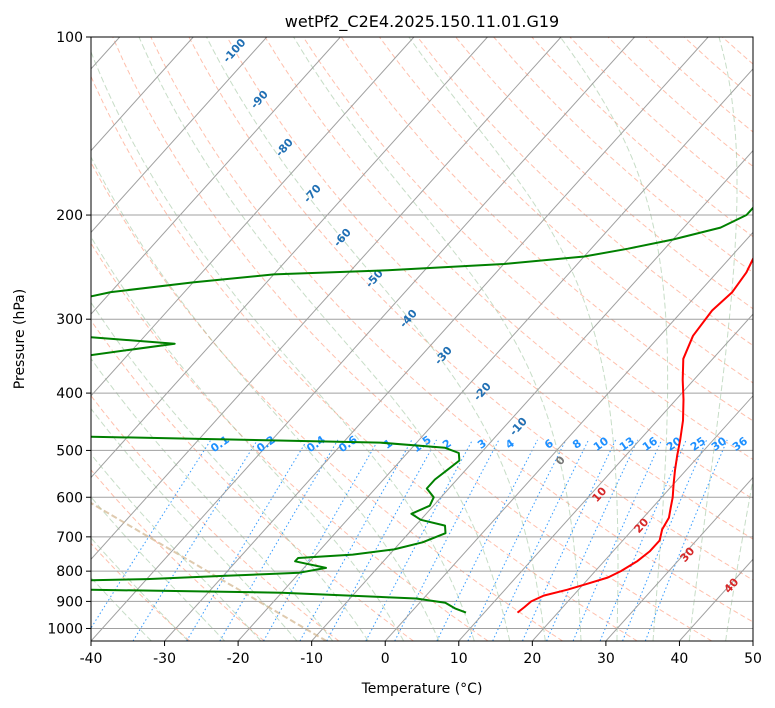 Image resolution: width=775 pixels, height=708 pixels. Describe the element at coordinates (422, 22) in the screenshot. I see `chart-title: wetPf2_C2E4.2025.150.11.01.G19` at that location.